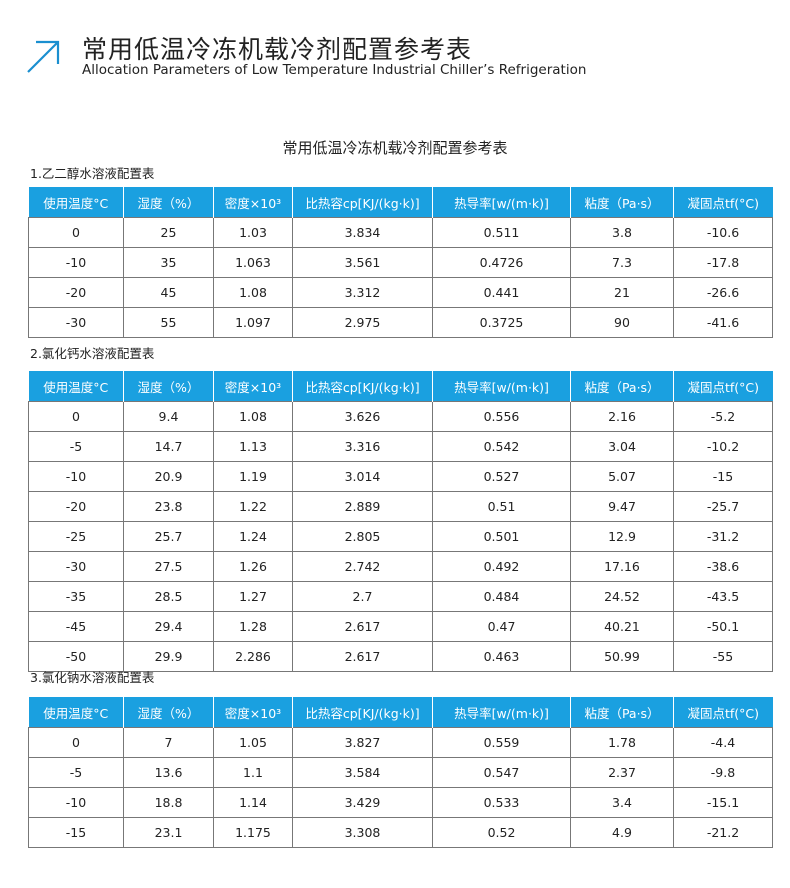 The height and width of the screenshot is (888, 790). What do you see at coordinates (168, 476) in the screenshot?
I see `table-cell: 20.9` at bounding box center [168, 476].